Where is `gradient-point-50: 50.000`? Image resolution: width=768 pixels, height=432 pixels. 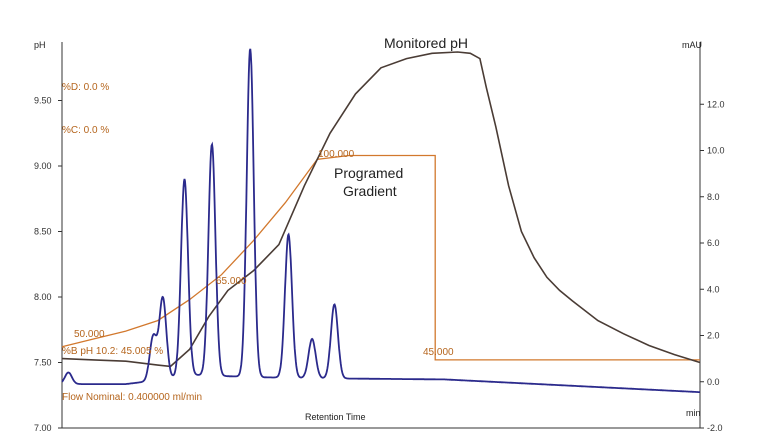 gradient-point-50: 50.000 is located at coordinates (89, 334).